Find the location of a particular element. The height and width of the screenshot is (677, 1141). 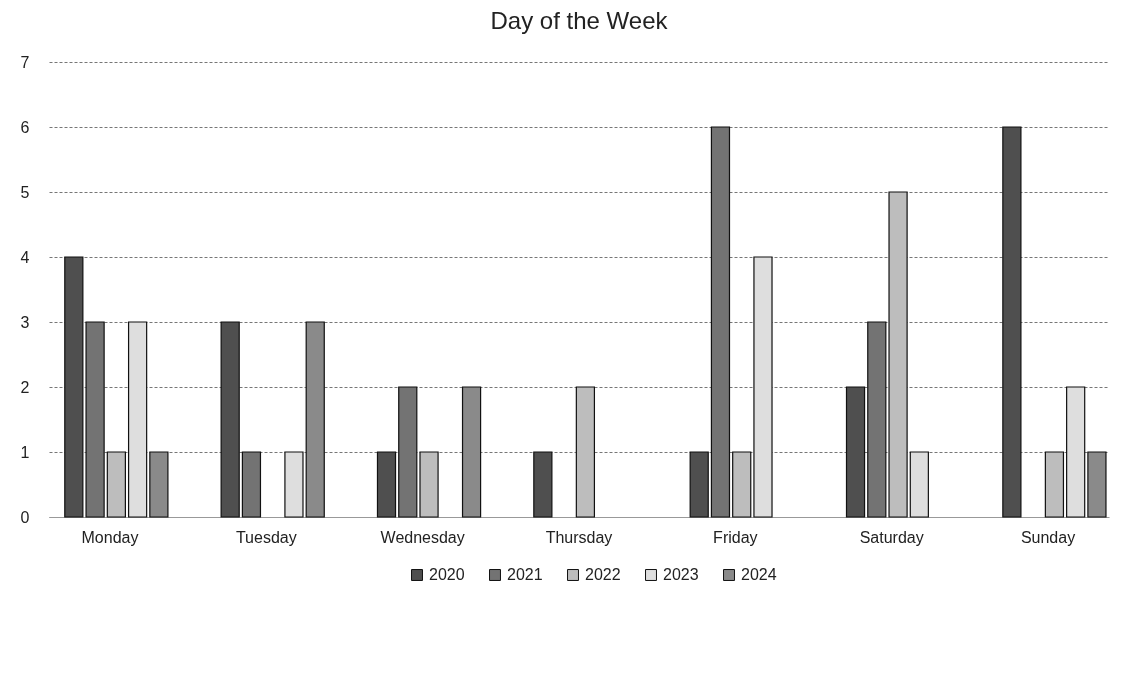

y-tick-label: 2 is located at coordinates (25, 387).